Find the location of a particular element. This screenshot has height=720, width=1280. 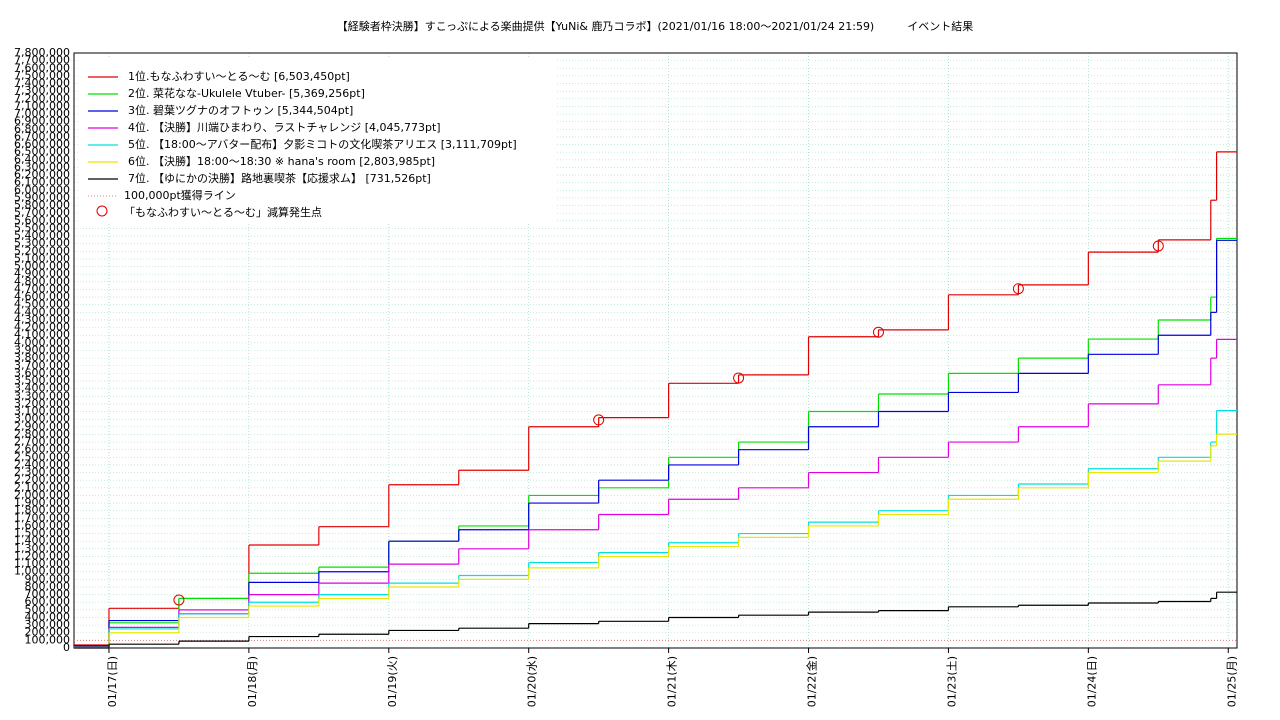

y-tick-label: 2,300,000 is located at coordinates (42, 472).